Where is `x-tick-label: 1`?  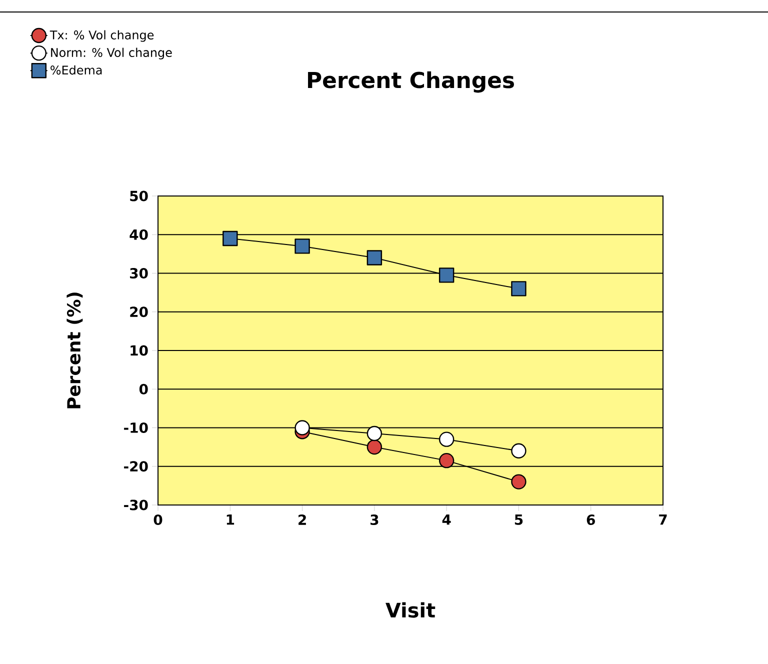 x-tick-label: 1 is located at coordinates (230, 519).